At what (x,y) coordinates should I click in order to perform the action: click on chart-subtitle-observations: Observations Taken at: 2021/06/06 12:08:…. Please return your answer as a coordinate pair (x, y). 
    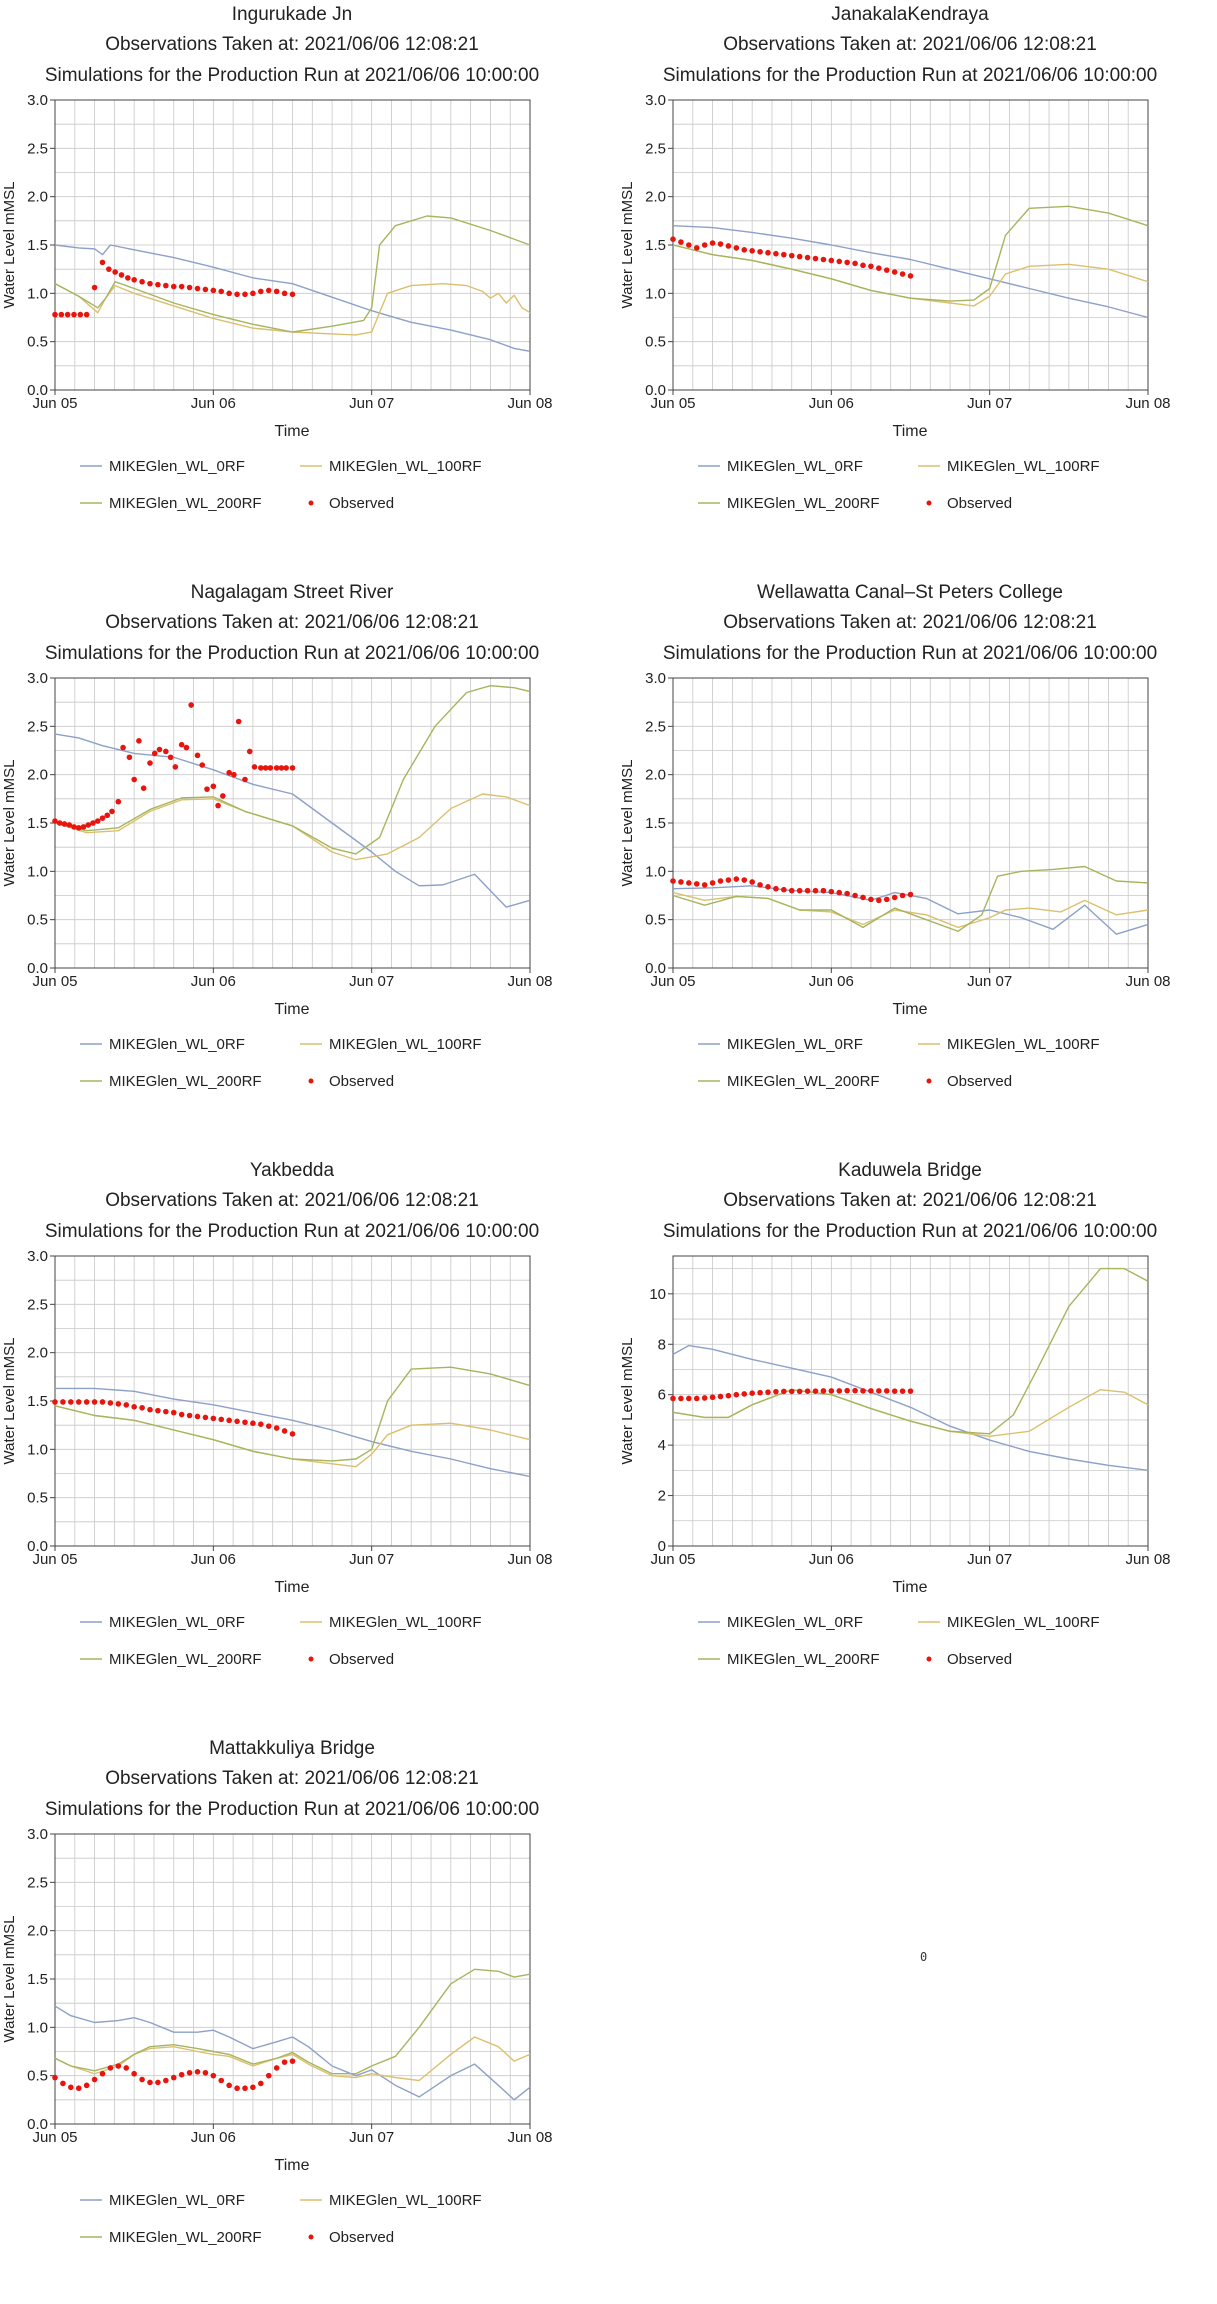
    Looking at the image, I should click on (910, 622).